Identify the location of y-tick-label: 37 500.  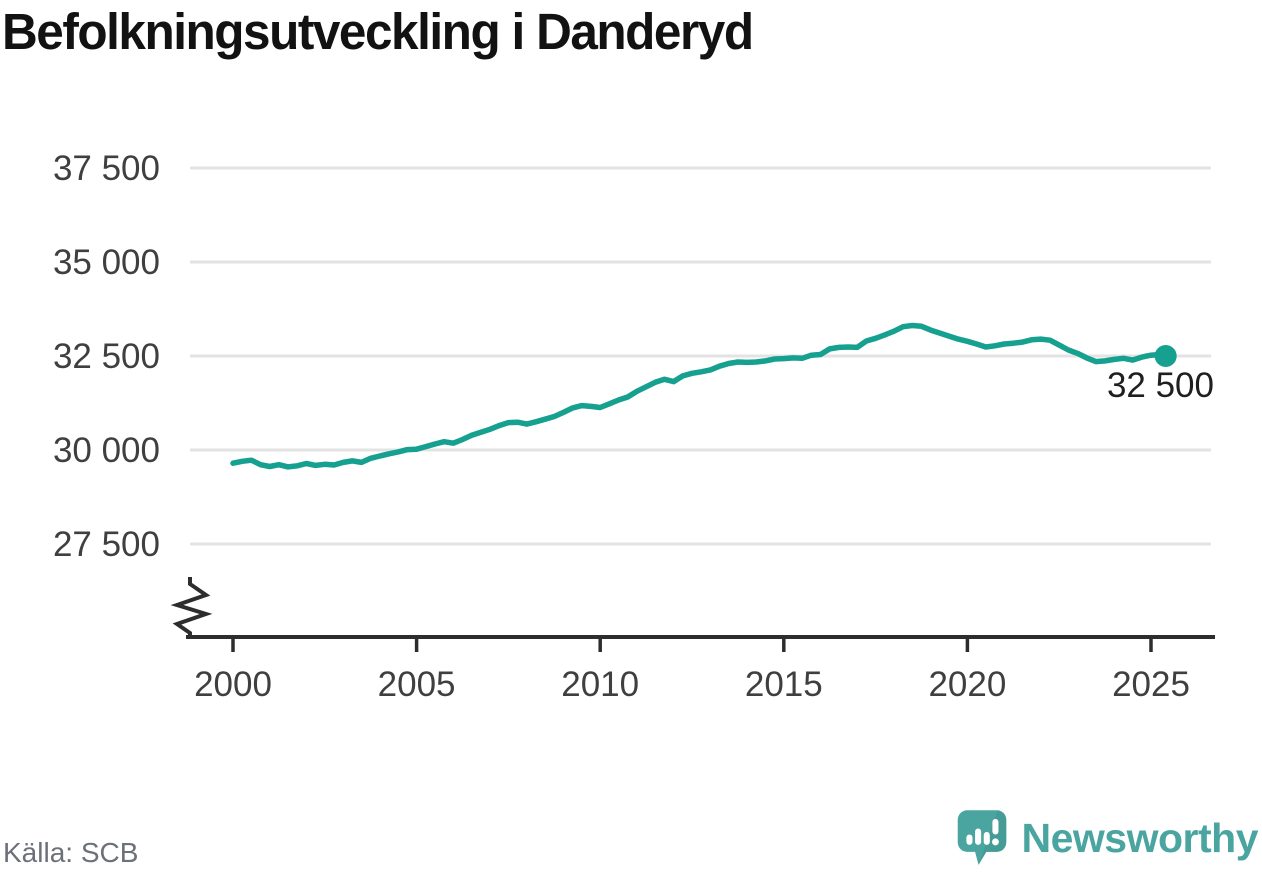
(106, 168).